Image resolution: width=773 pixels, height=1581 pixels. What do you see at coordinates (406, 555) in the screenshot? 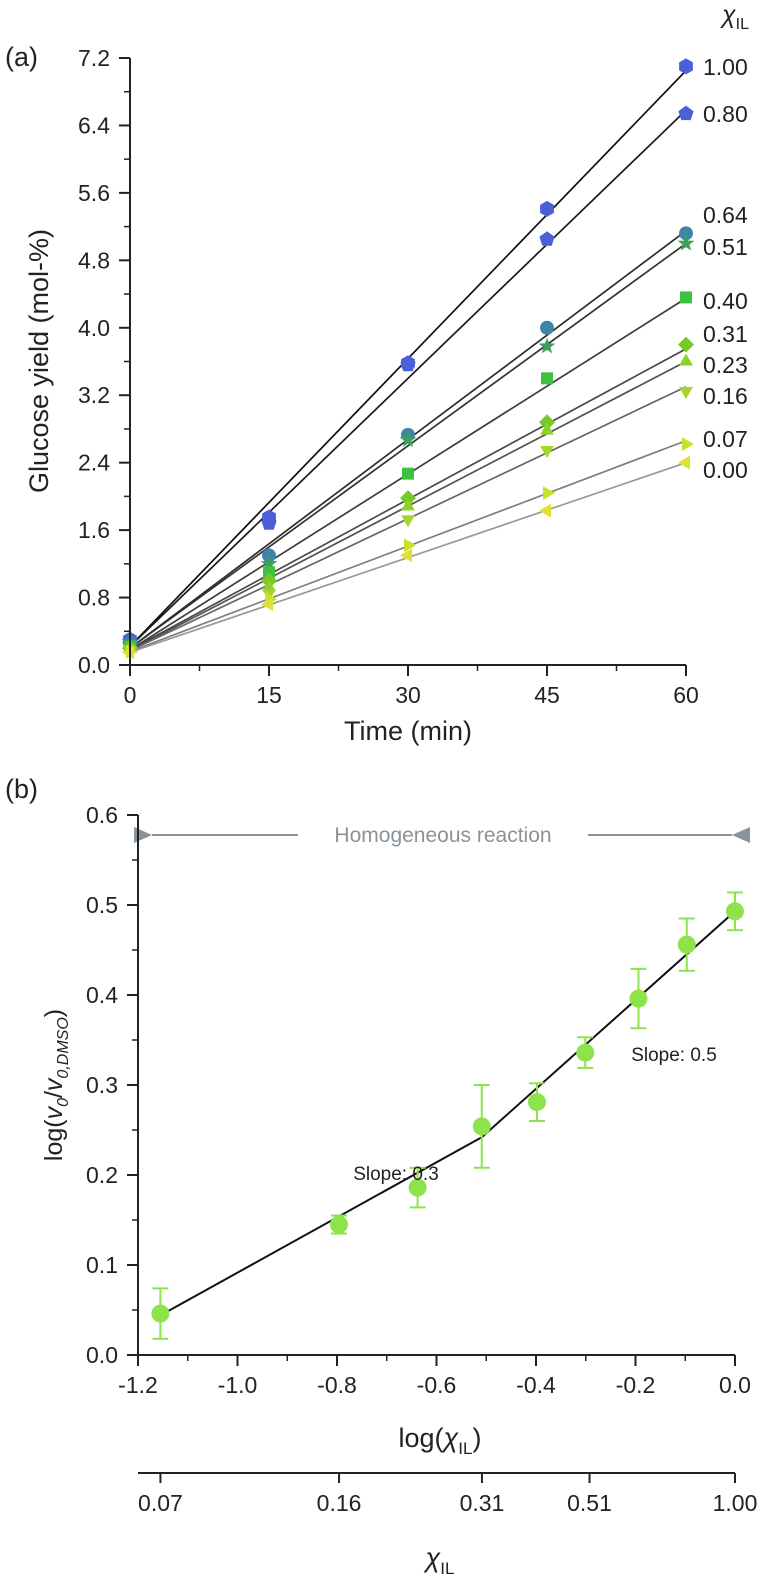
I see `marker-0.00-t30` at bounding box center [406, 555].